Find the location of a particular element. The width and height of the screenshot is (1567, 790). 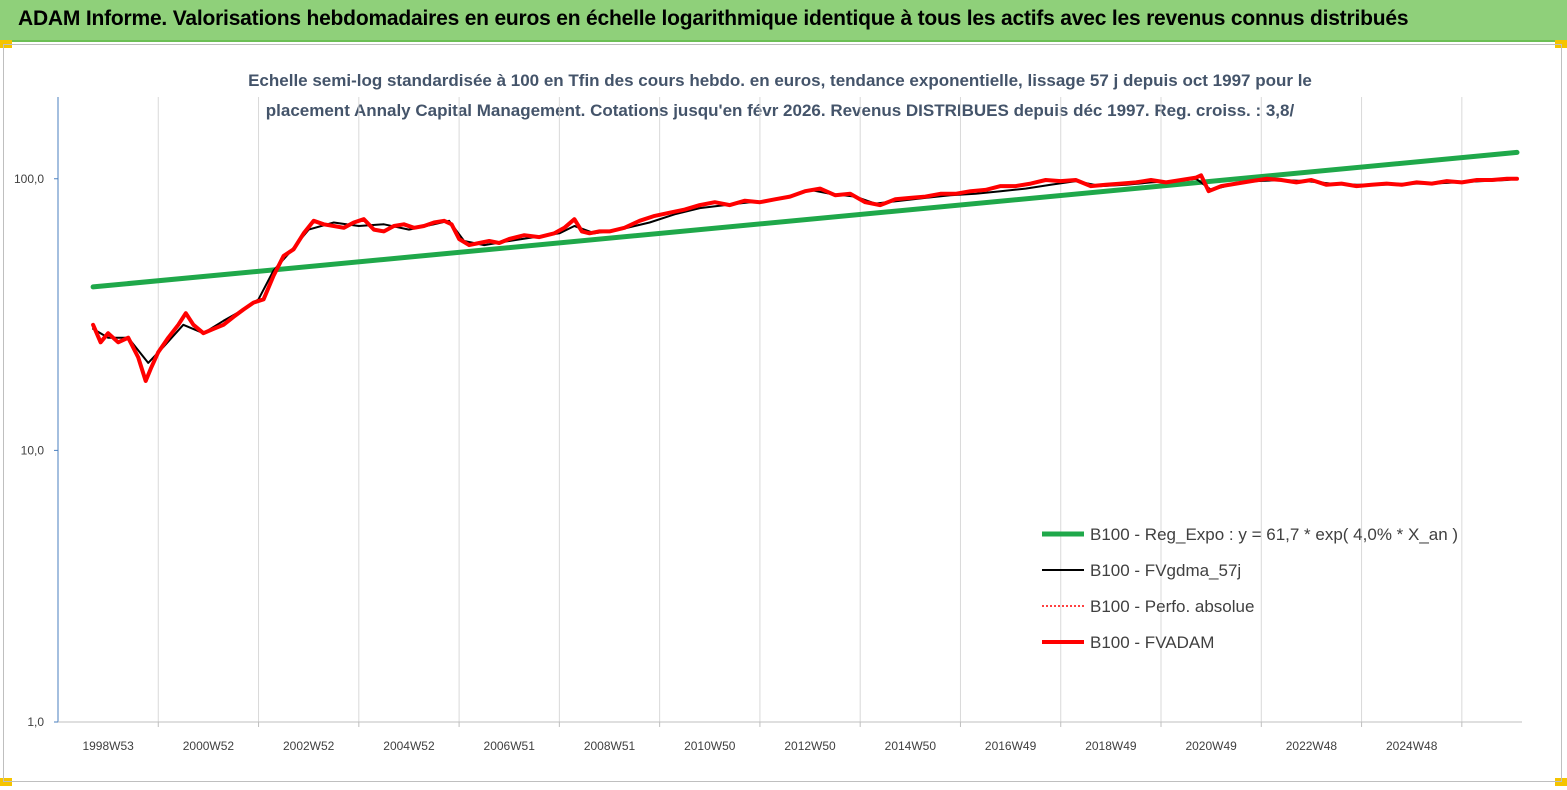

x-tick-label: 2022W48 is located at coordinates (1312, 746).